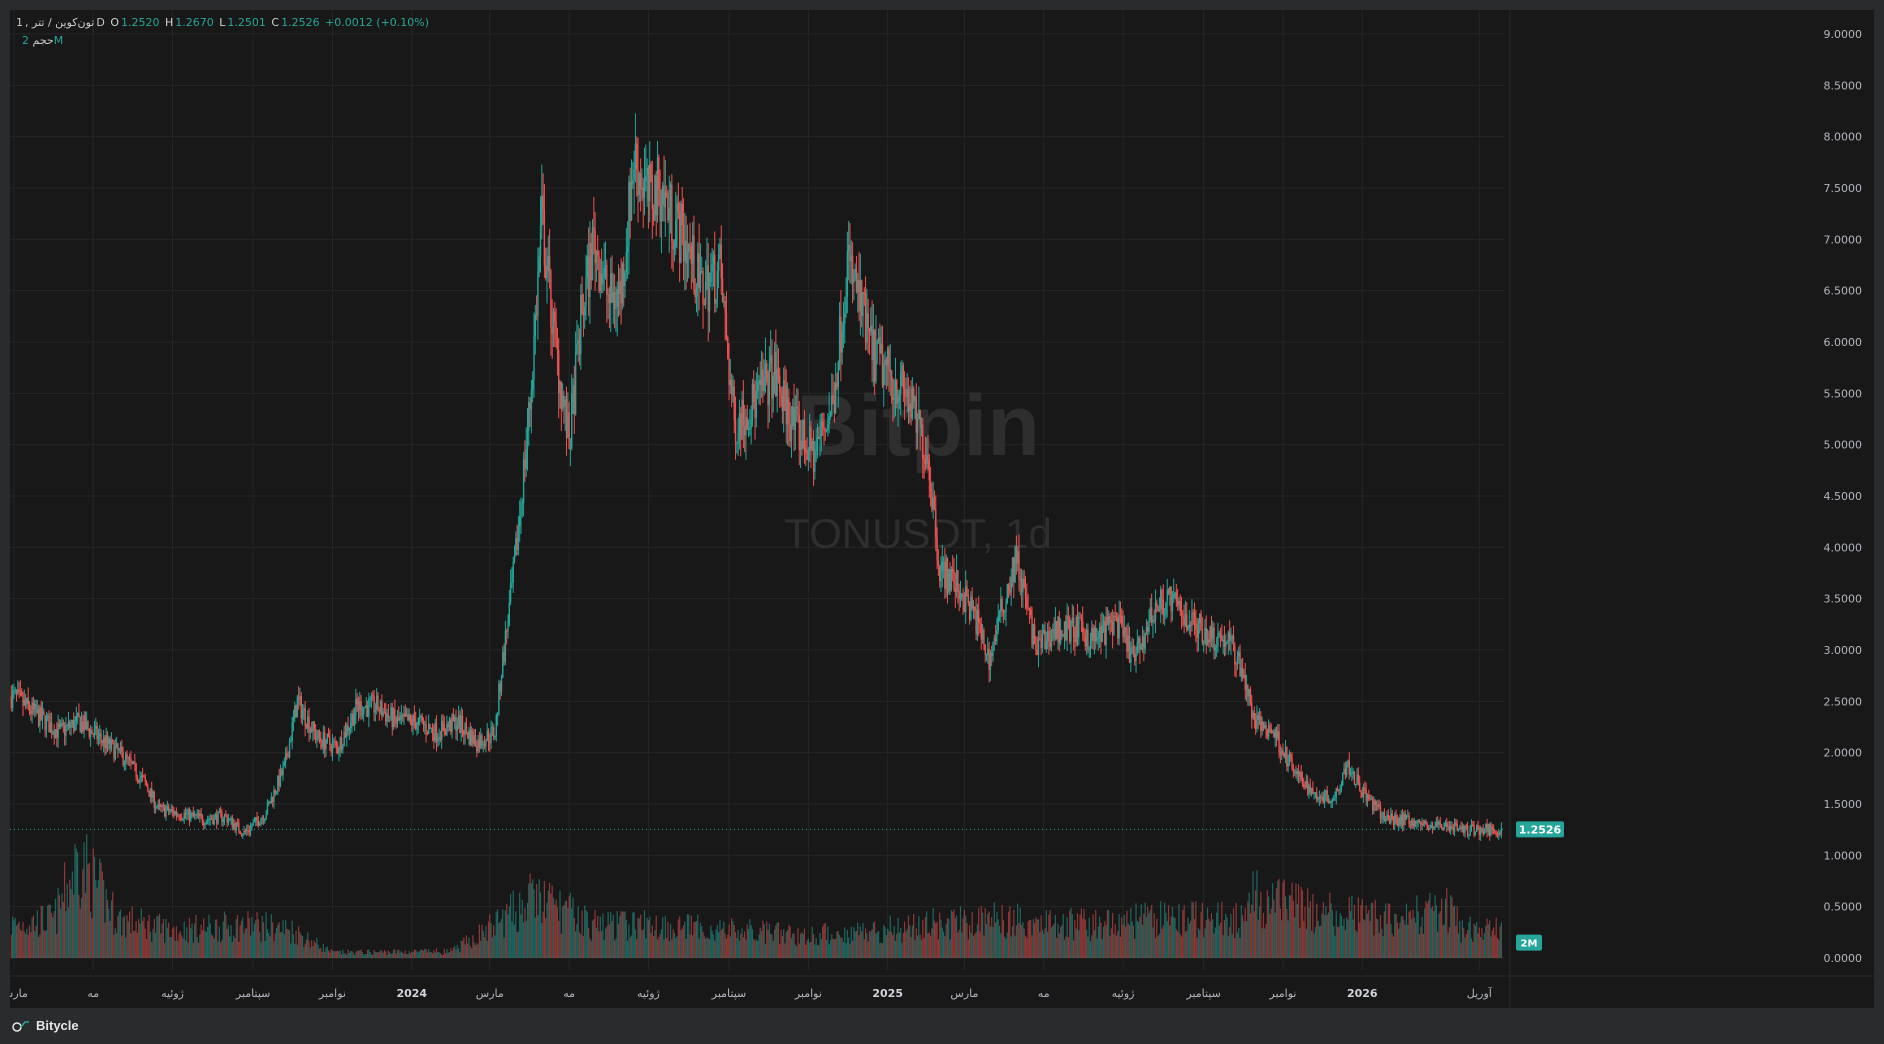 Image resolution: width=1884 pixels, height=1044 pixels. What do you see at coordinates (300, 22) in the screenshot?
I see `close-value: 1.2526` at bounding box center [300, 22].